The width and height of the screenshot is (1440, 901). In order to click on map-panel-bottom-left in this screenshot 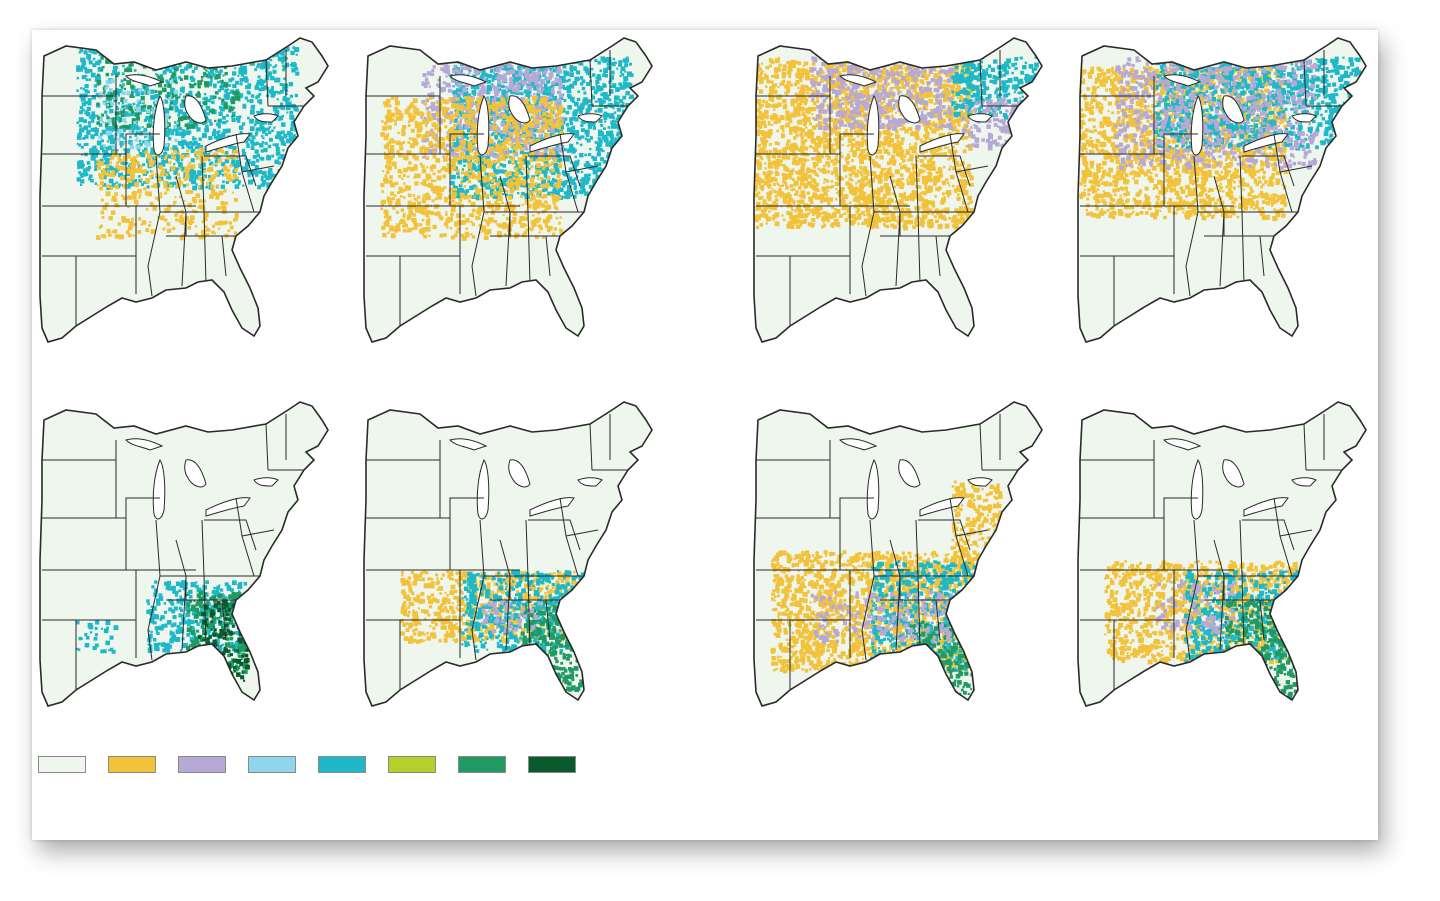, I will do `click(186, 556)`.